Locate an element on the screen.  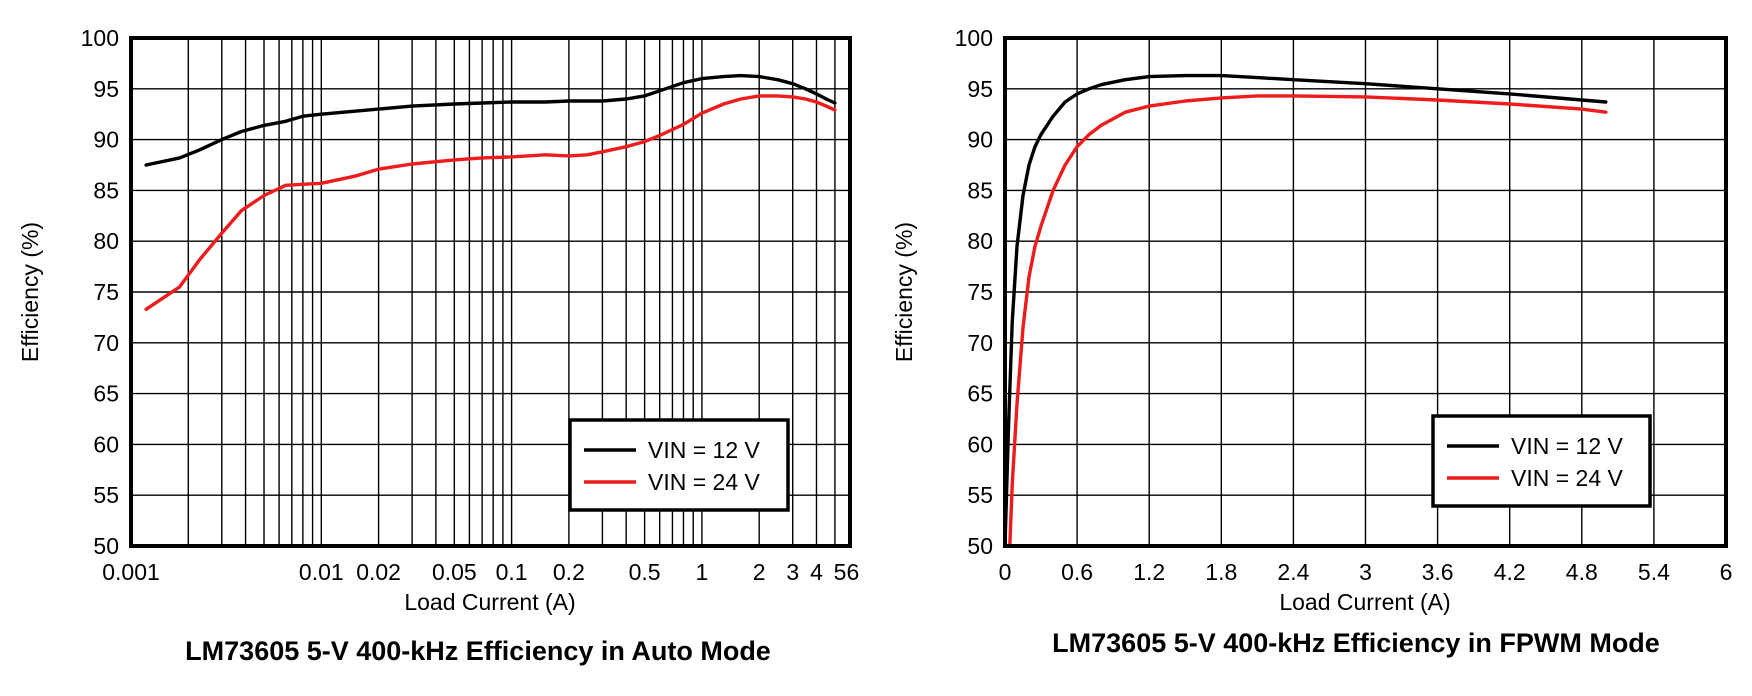
chart-auto-mode-y-tick-label: 90 is located at coordinates (106, 140).